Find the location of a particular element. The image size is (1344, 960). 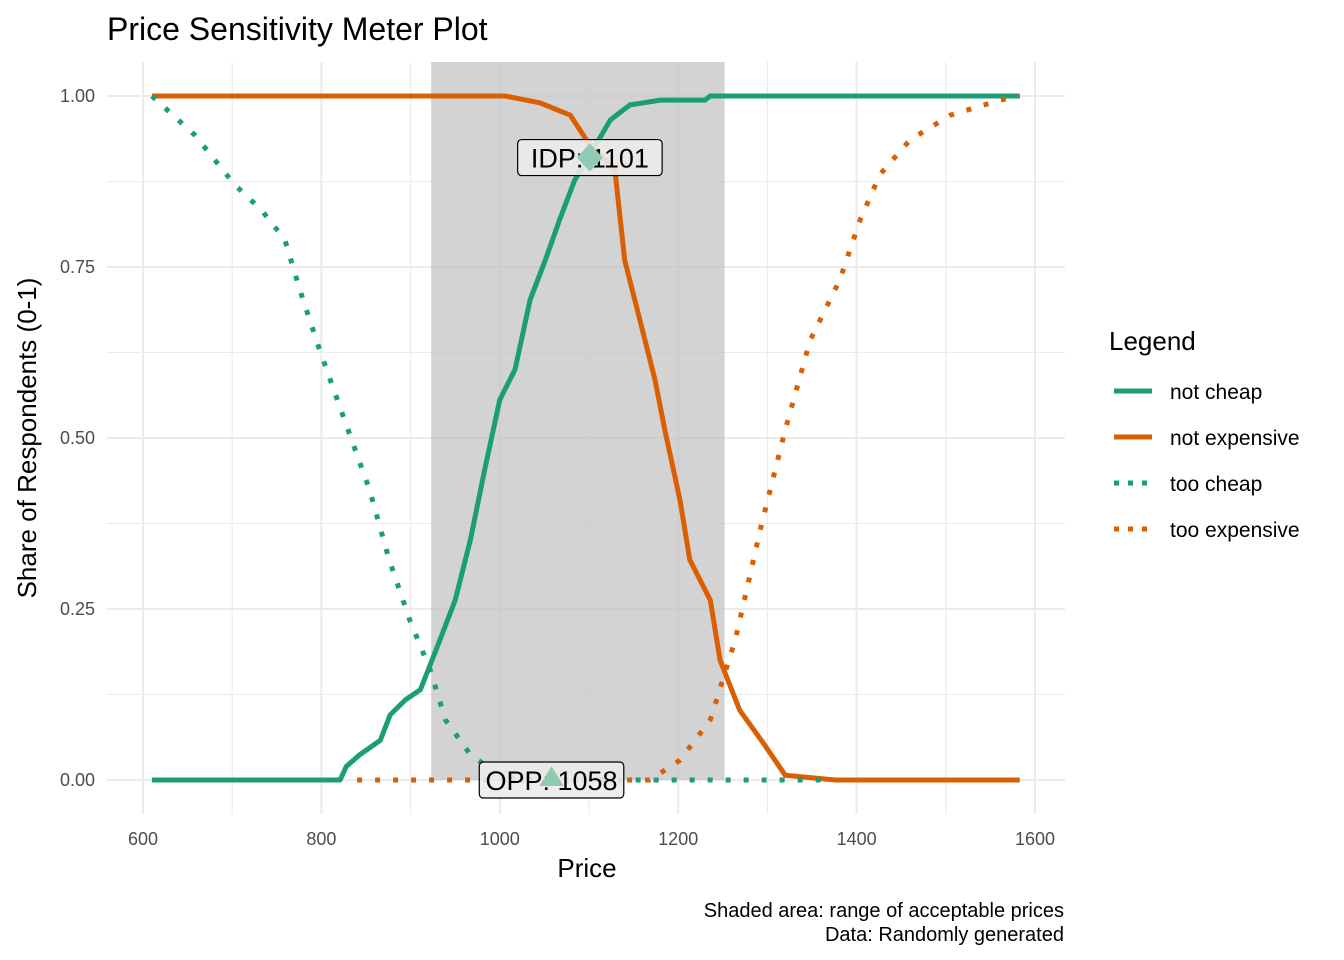

caption-line-1: Shaded area: range of acceptable prices is located at coordinates (884, 911).